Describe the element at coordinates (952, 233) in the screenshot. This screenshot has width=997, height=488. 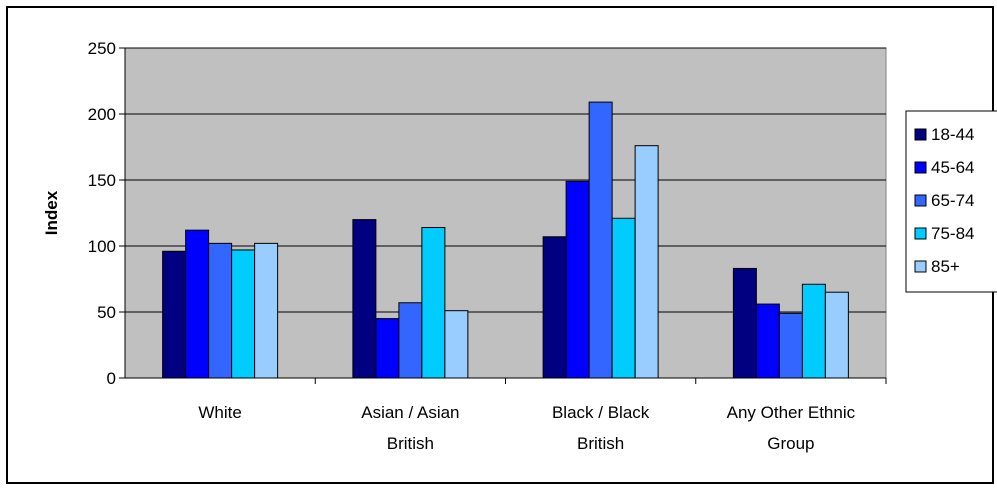
I see `legend-label: 75-84` at that location.